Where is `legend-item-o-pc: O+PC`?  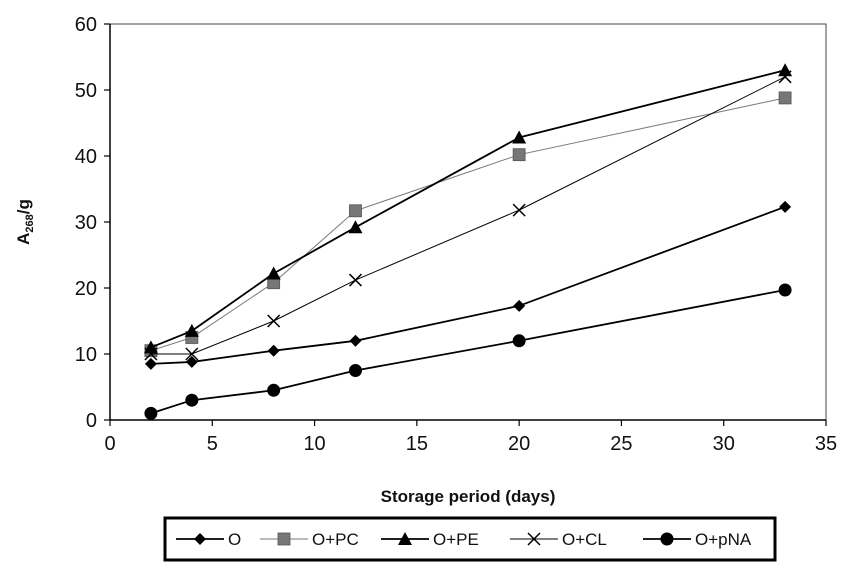
legend-item-o-pc: O+PC is located at coordinates (309, 539).